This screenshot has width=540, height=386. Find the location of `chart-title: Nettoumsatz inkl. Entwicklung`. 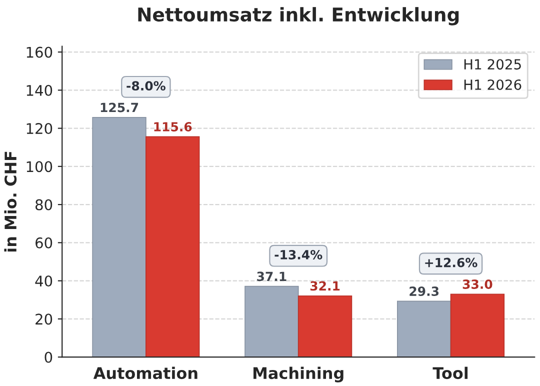

chart-title: Nettoumsatz inkl. Entwicklung is located at coordinates (298, 16).